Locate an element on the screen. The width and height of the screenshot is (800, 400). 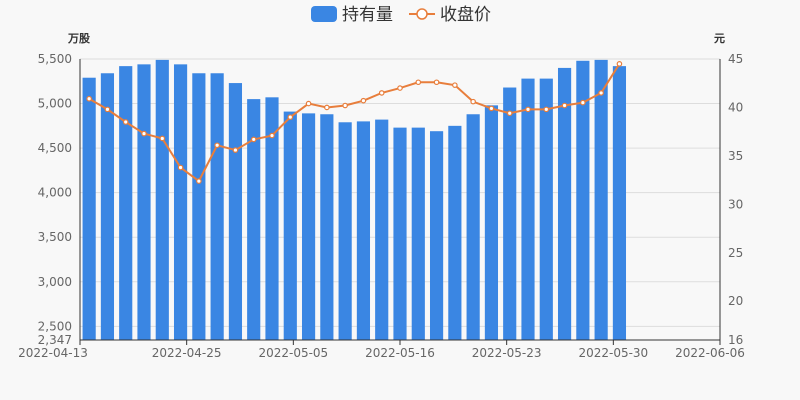
y-right-tick-label: 20 is located at coordinates (735, 301).